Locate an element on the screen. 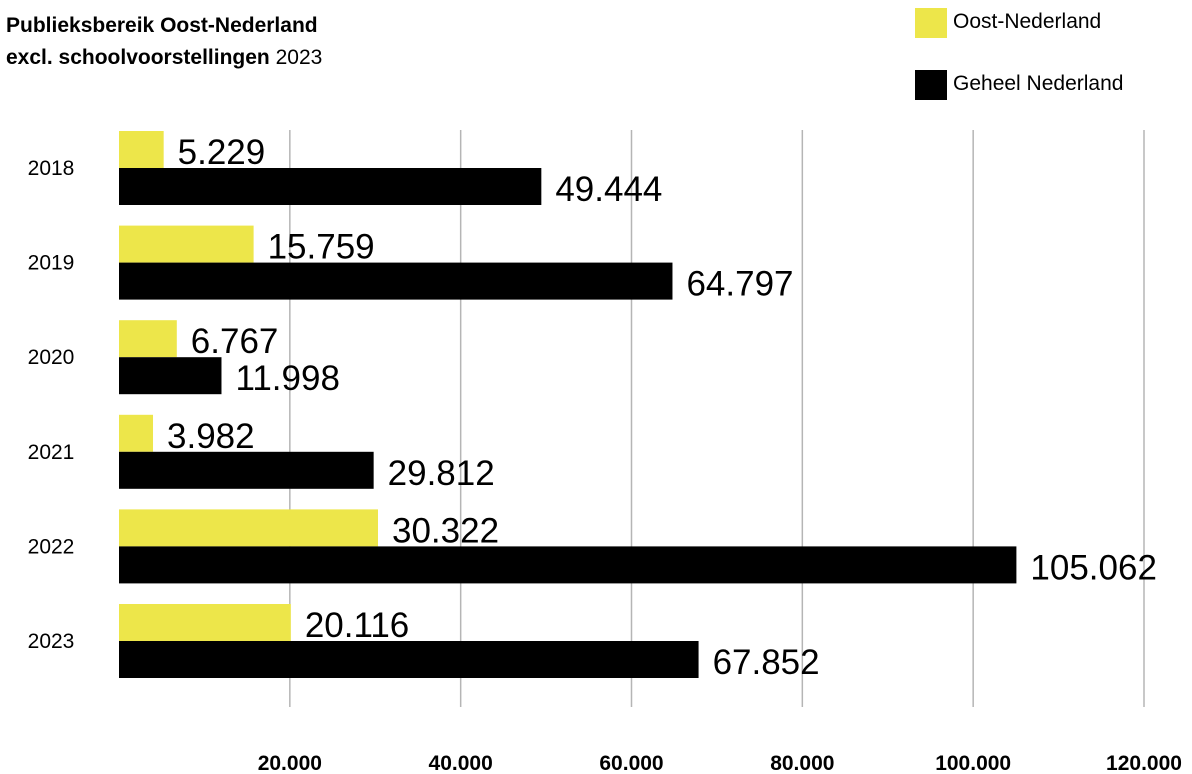 This screenshot has width=1192, height=774. category-label-2022: 2022 is located at coordinates (51, 546).